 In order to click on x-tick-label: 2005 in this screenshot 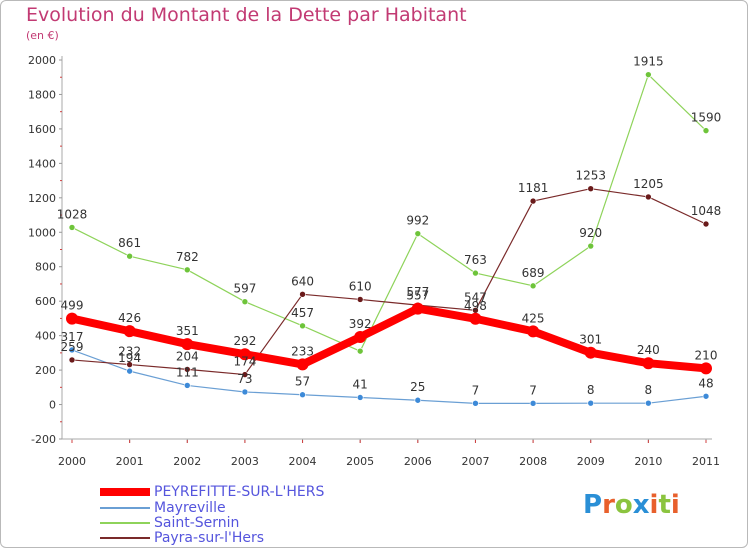, I will do `click(360, 461)`.